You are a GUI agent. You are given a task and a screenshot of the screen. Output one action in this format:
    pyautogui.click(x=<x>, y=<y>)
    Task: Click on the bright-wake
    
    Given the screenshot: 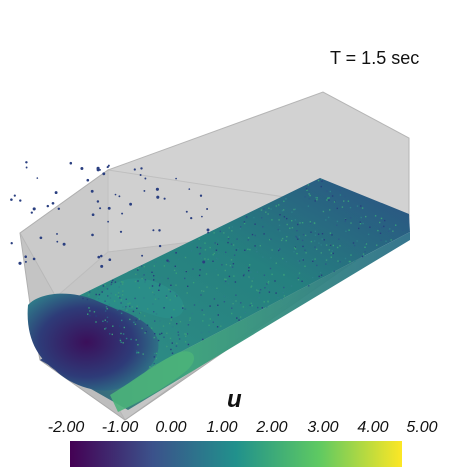 What is the action you would take?
    pyautogui.click(x=152, y=381)
    